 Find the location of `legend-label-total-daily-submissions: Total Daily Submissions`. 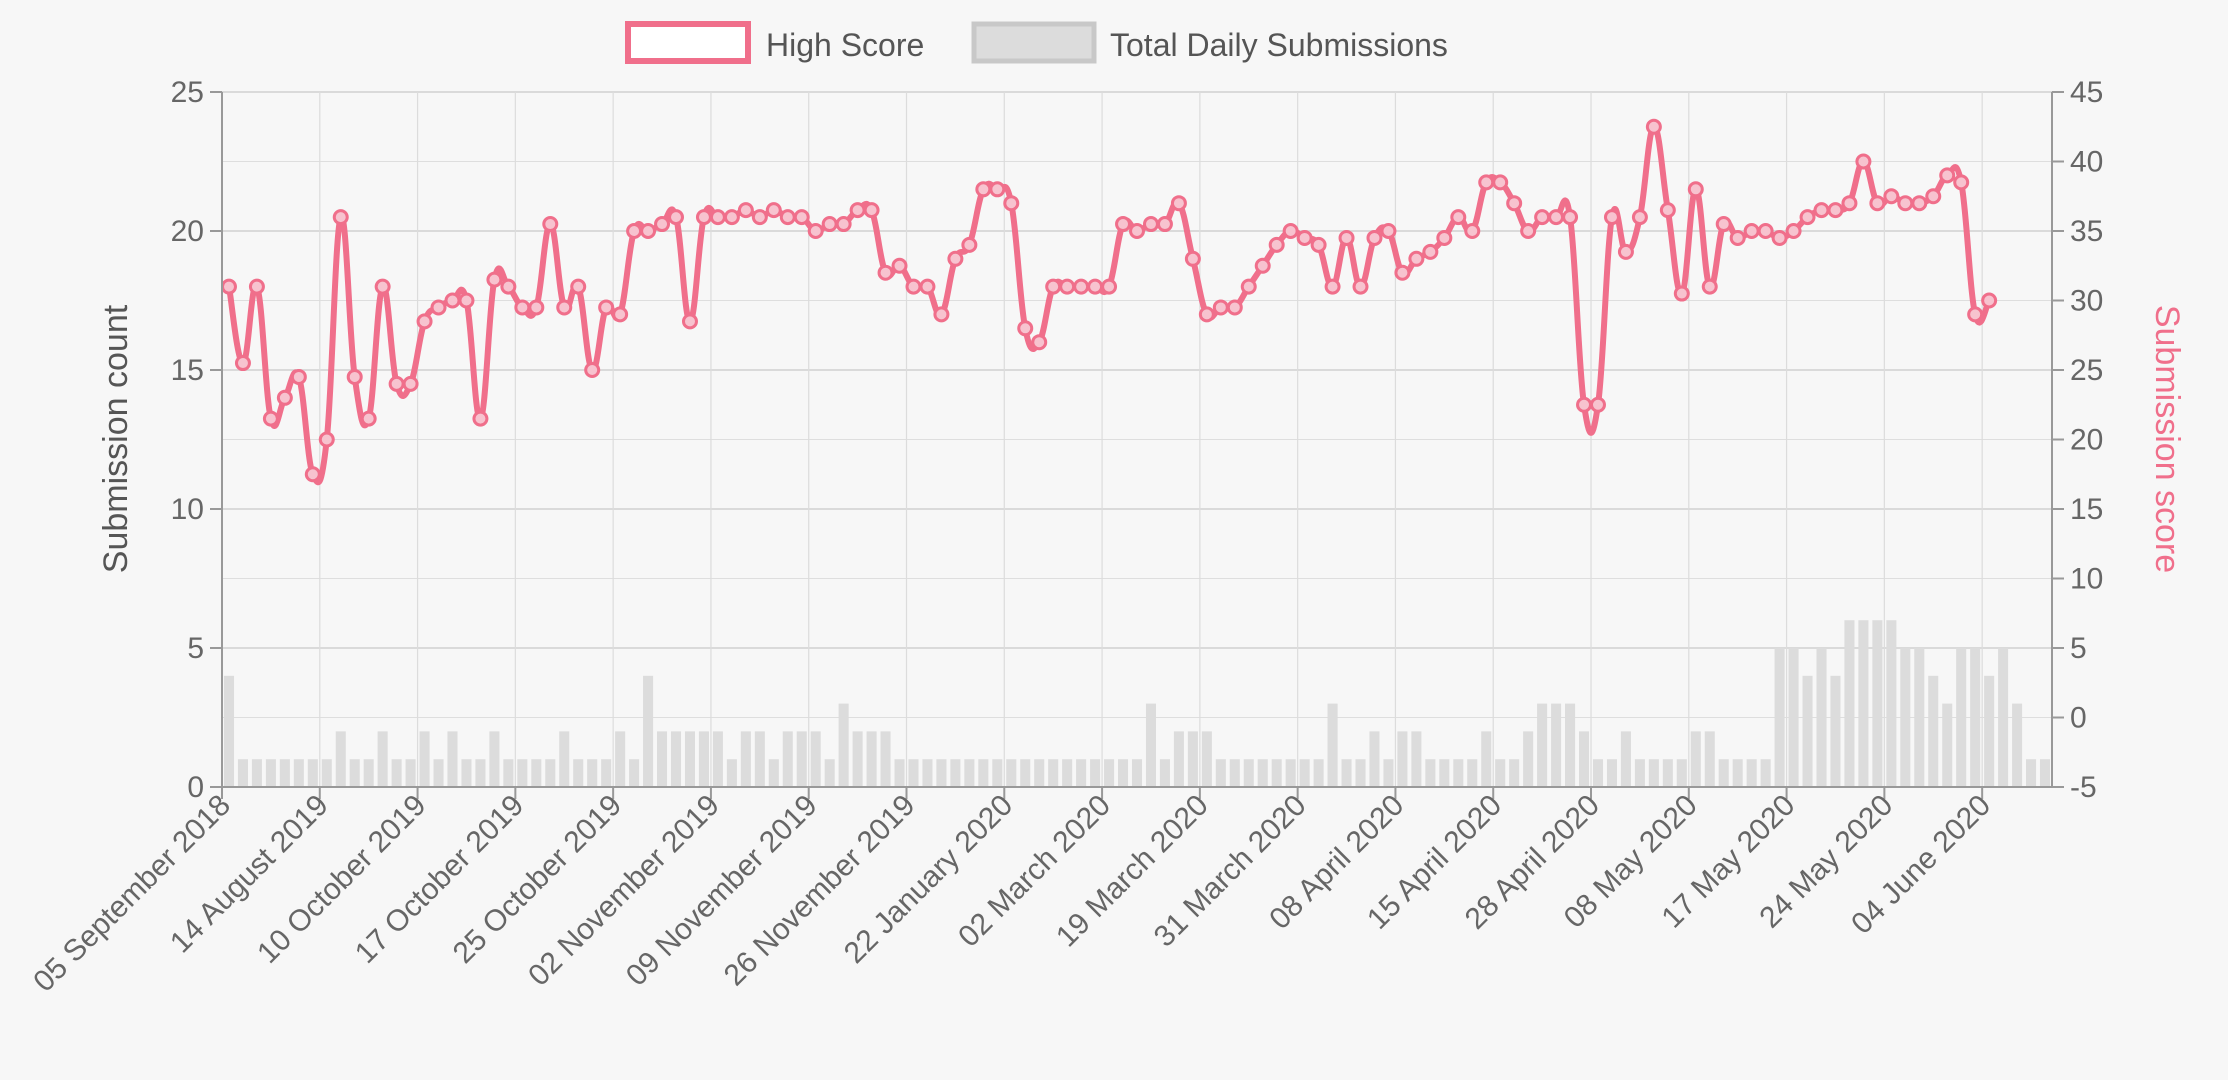

legend-label-total-daily-submissions: Total Daily Submissions is located at coordinates (1279, 45).